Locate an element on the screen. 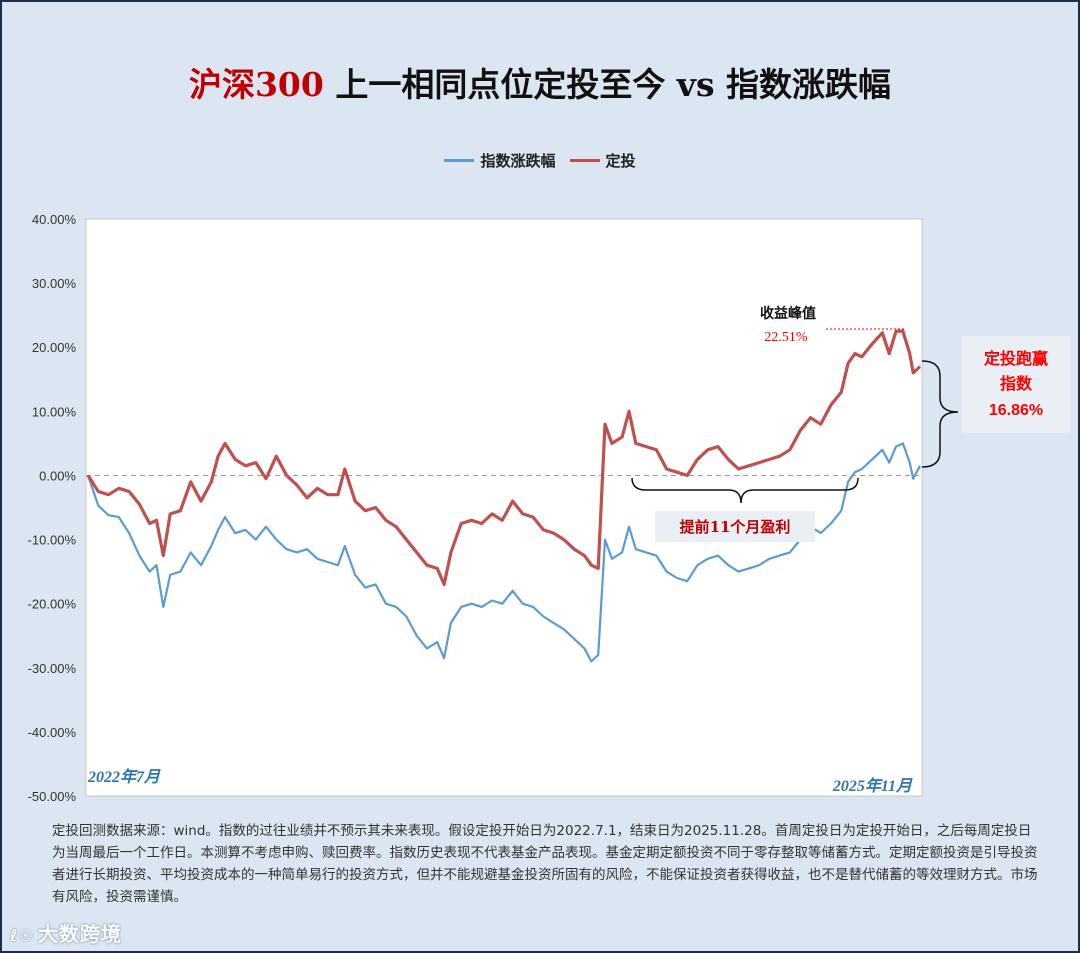  watermark-logo: ℓ☉ 大数跨境 is located at coordinates (66, 932).